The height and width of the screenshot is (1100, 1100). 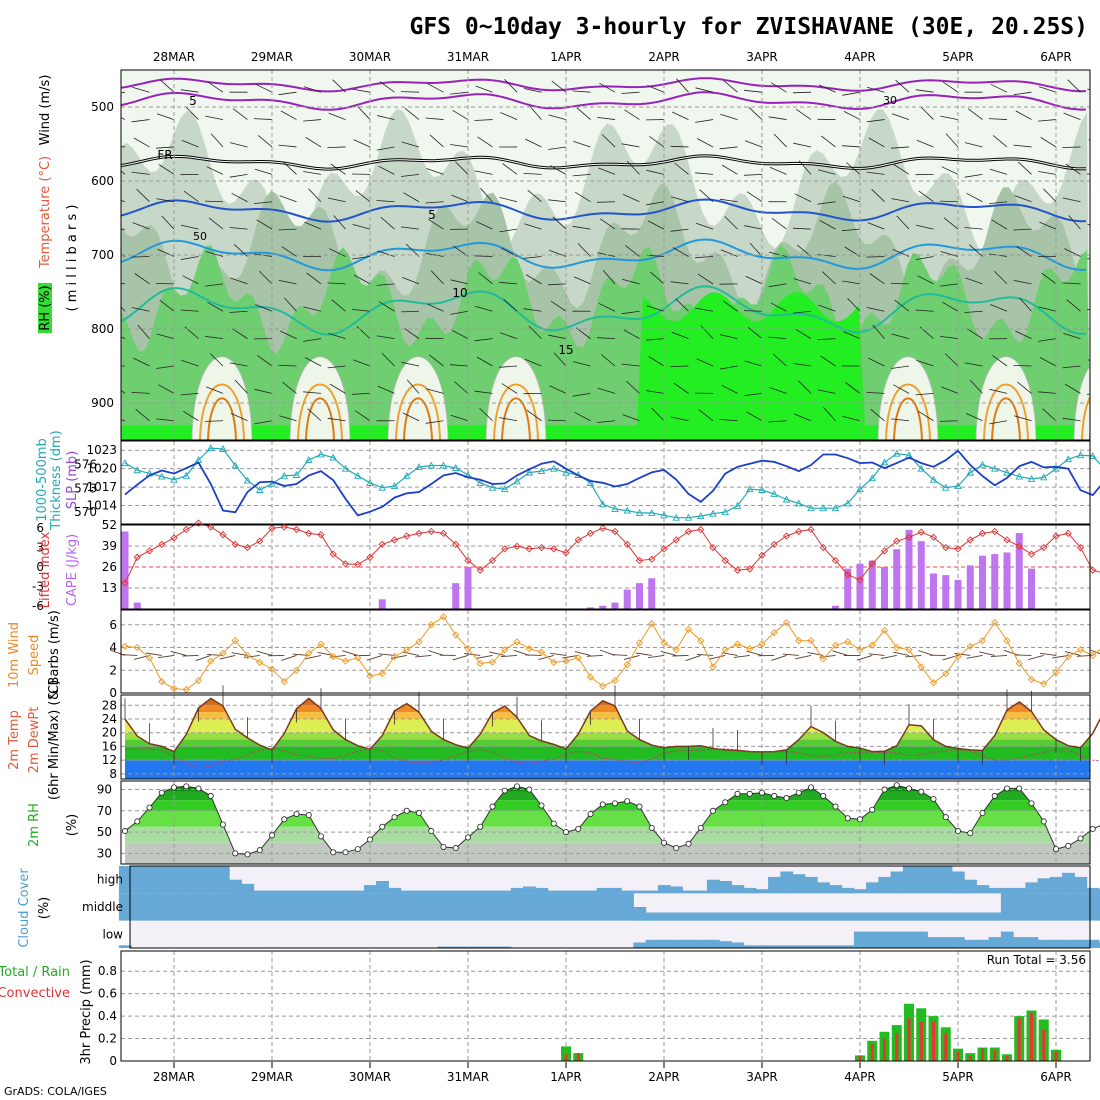 What do you see at coordinates (1031, 588) in the screenshot?
I see `cape-bar` at bounding box center [1031, 588].